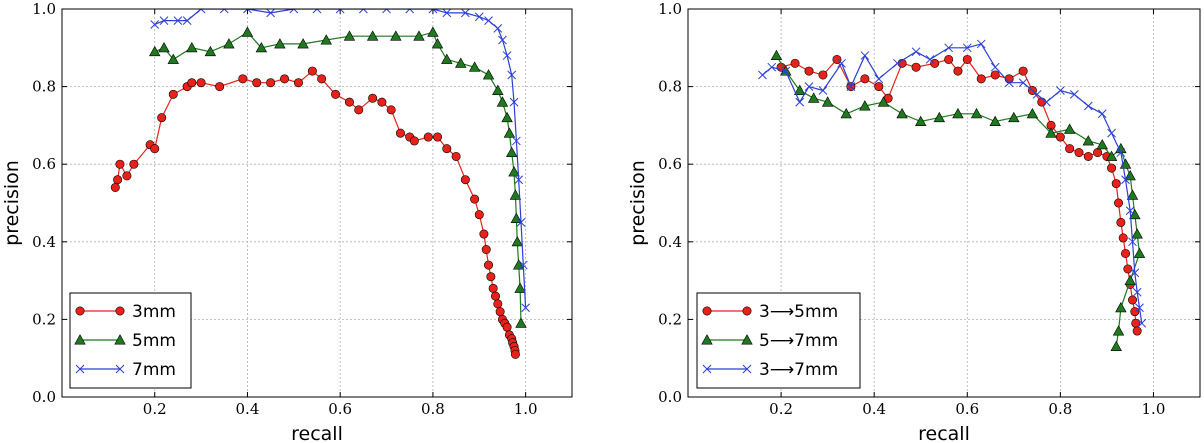 The width and height of the screenshot is (1204, 443). I want to click on legend-label: 3⟶7mm, so click(798, 370).